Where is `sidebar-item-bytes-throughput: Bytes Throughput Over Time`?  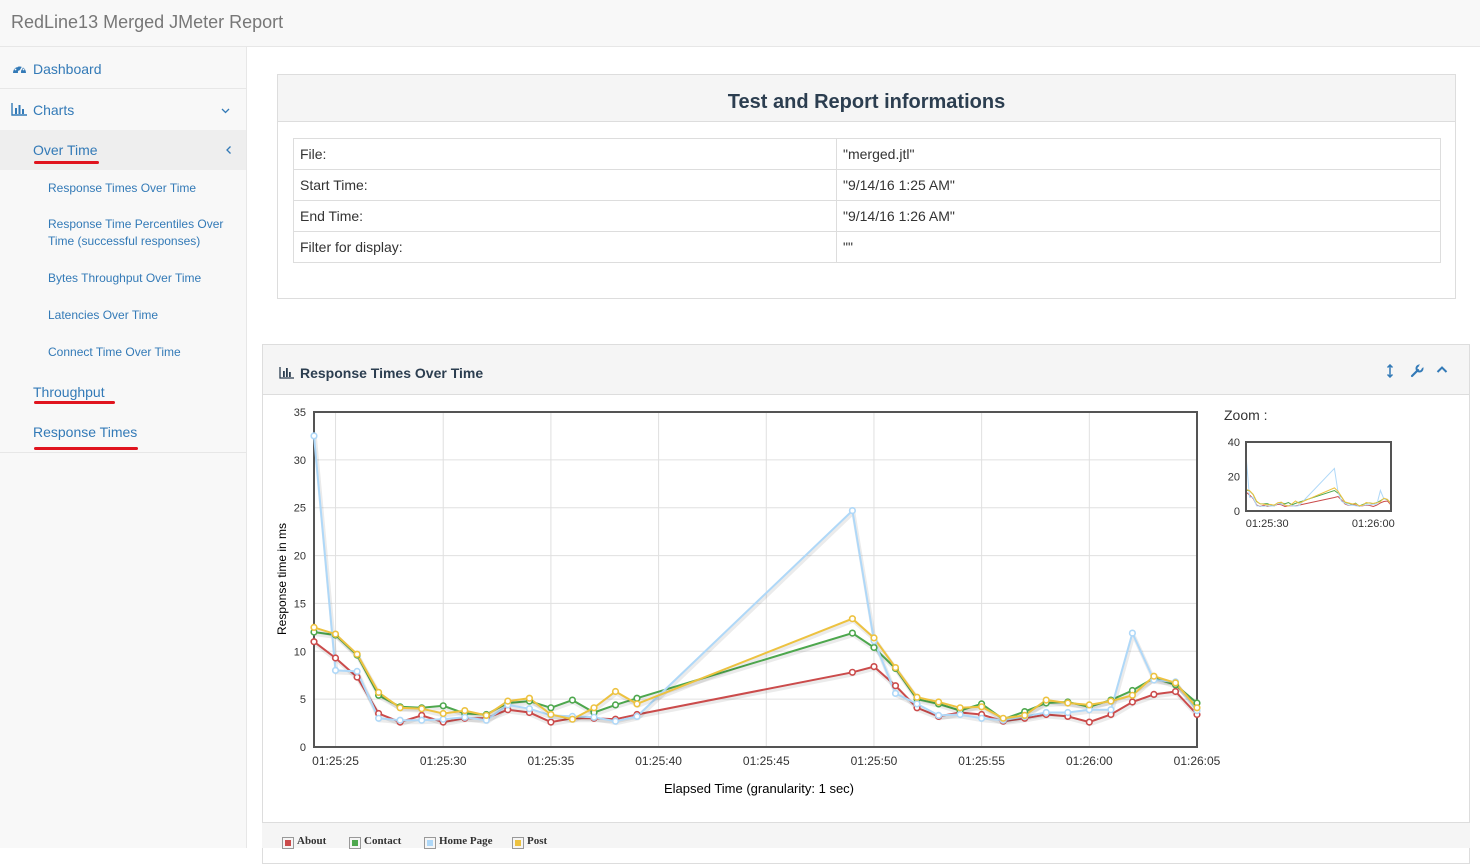 sidebar-item-bytes-throughput: Bytes Throughput Over Time is located at coordinates (123, 280).